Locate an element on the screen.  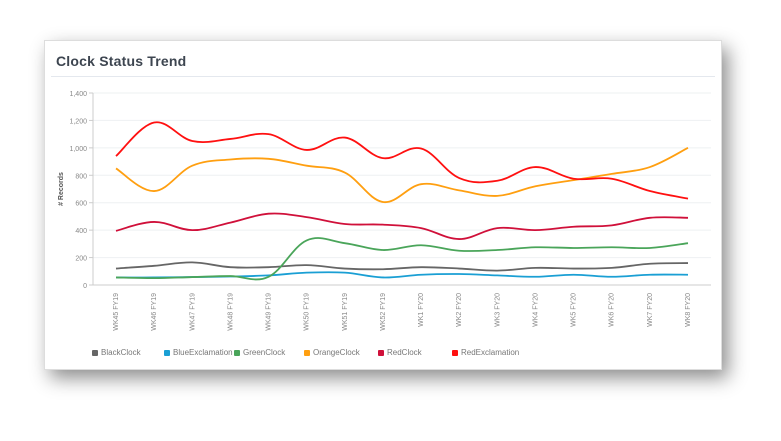
legend-label: GreenClock is located at coordinates (264, 352).